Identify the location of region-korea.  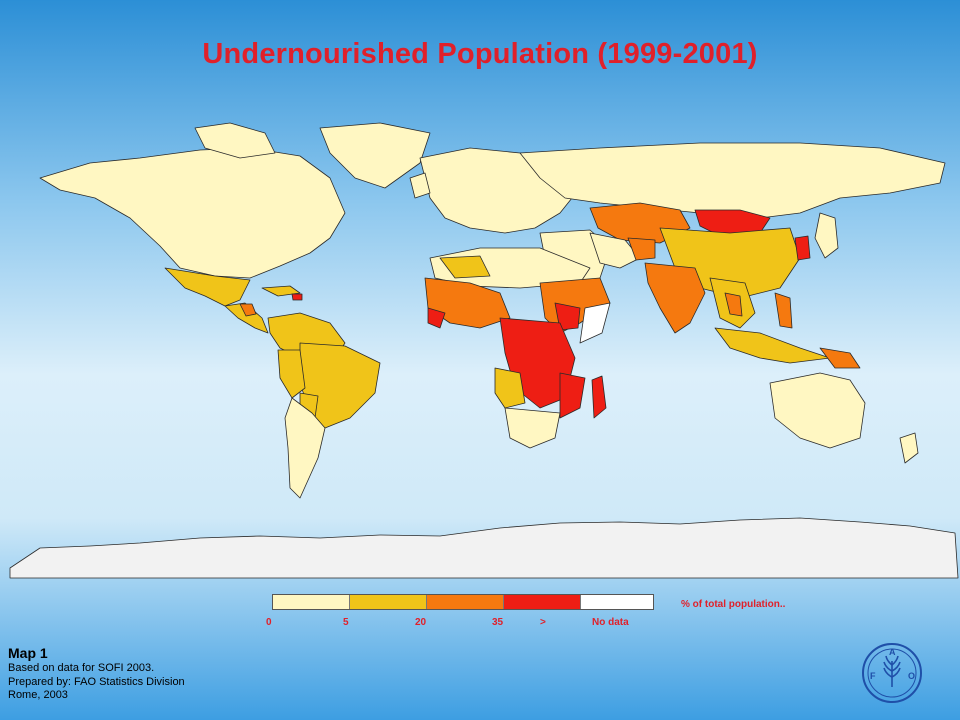
(802, 248).